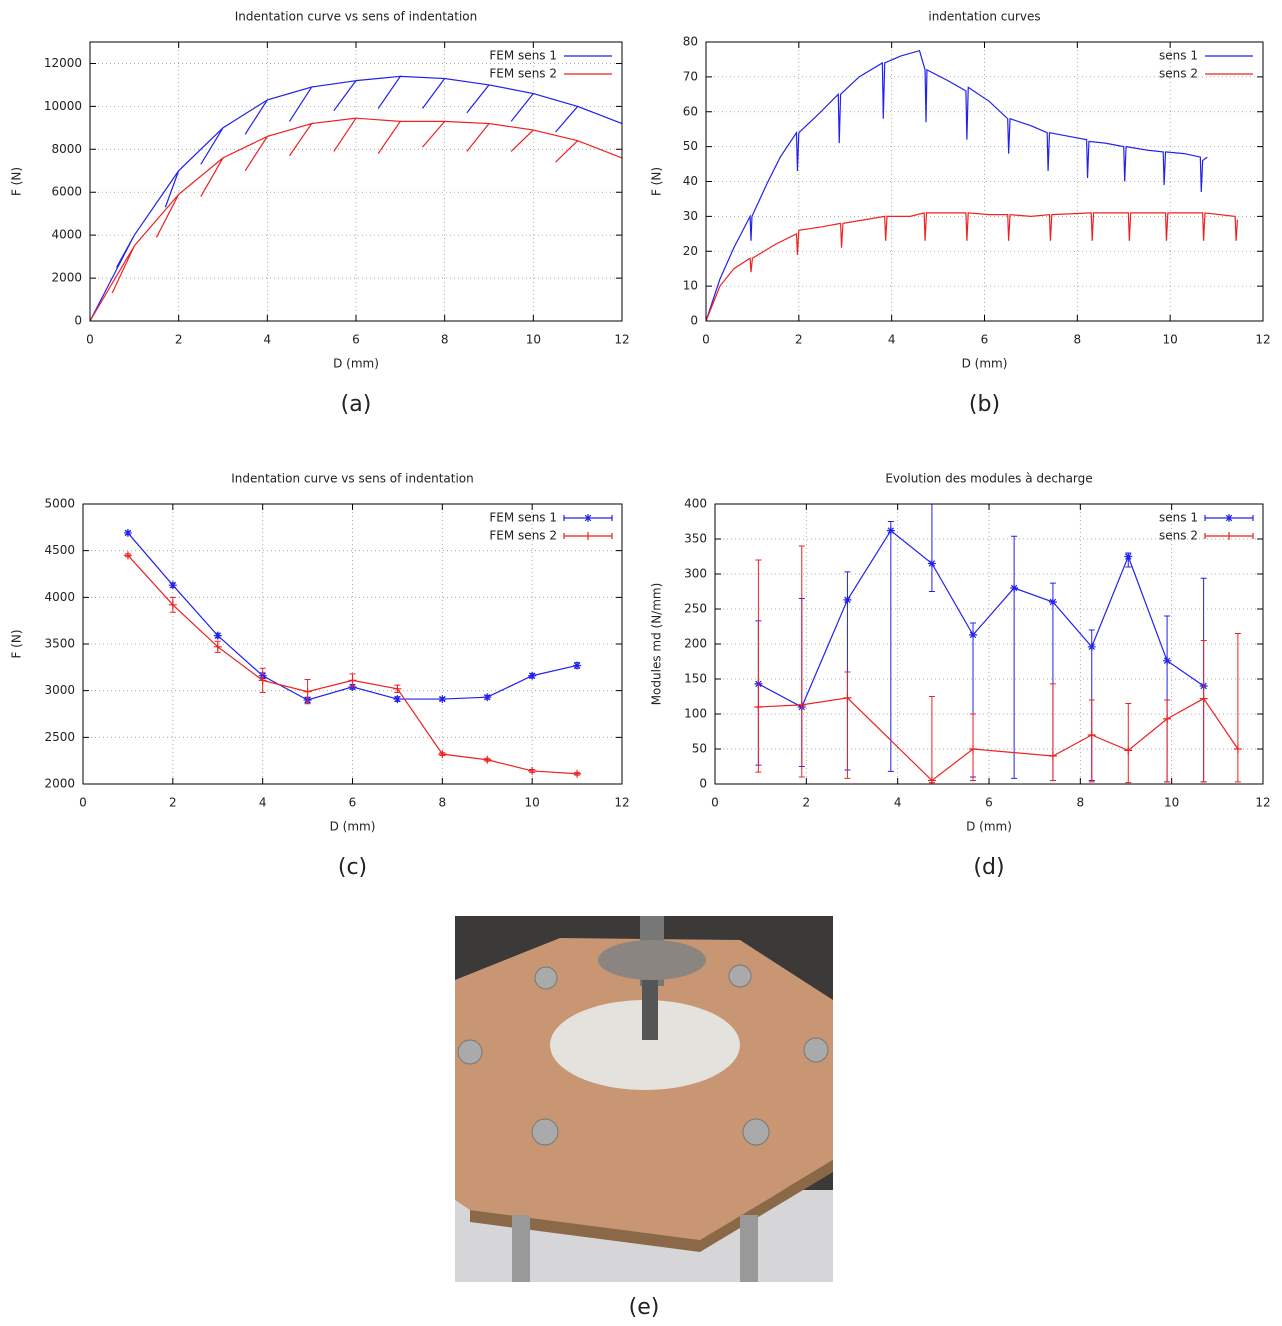 The height and width of the screenshot is (1326, 1282). What do you see at coordinates (650, 1010) in the screenshot?
I see `photo-rod` at bounding box center [650, 1010].